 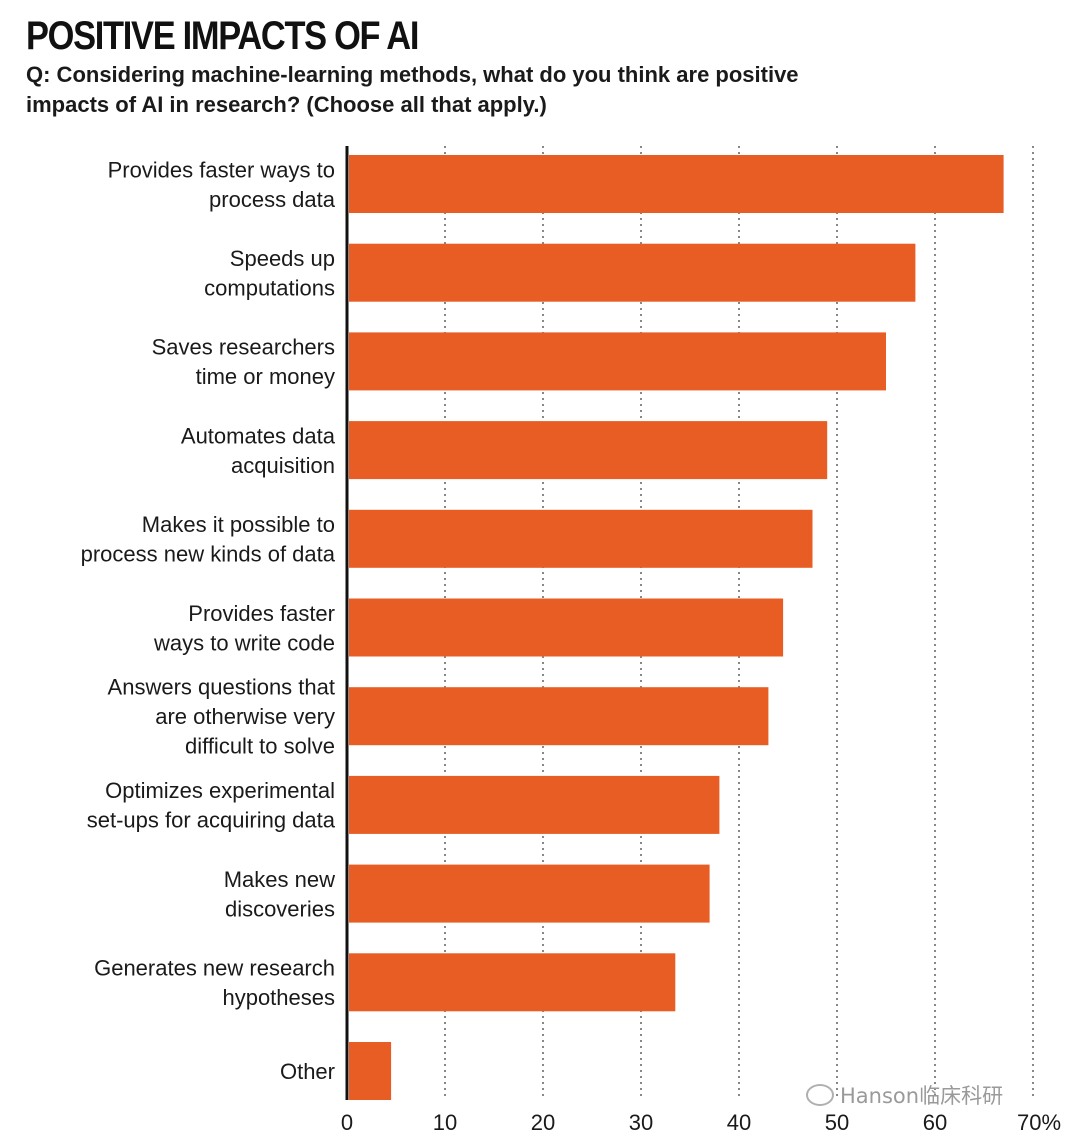 What do you see at coordinates (935, 1122) in the screenshot?
I see `x-tick-label: 60` at bounding box center [935, 1122].